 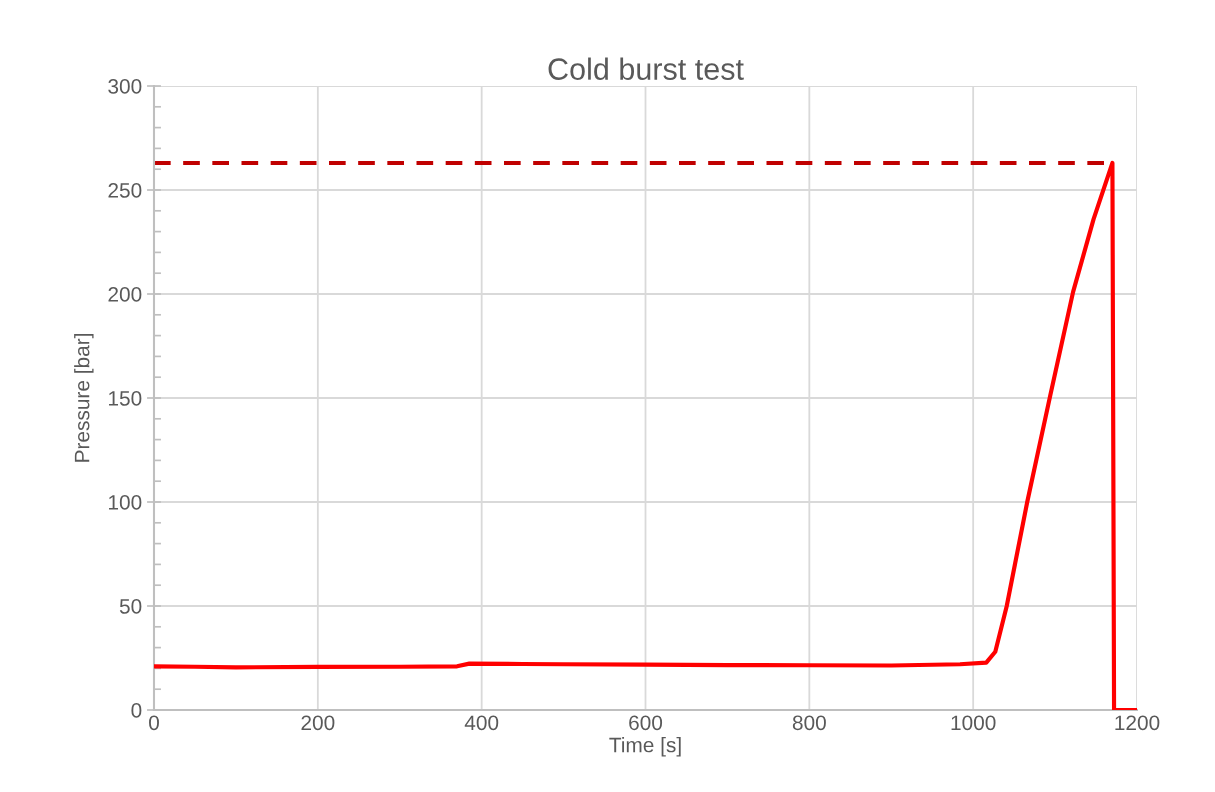 What do you see at coordinates (646, 723) in the screenshot?
I see `x-tick-label: 600` at bounding box center [646, 723].